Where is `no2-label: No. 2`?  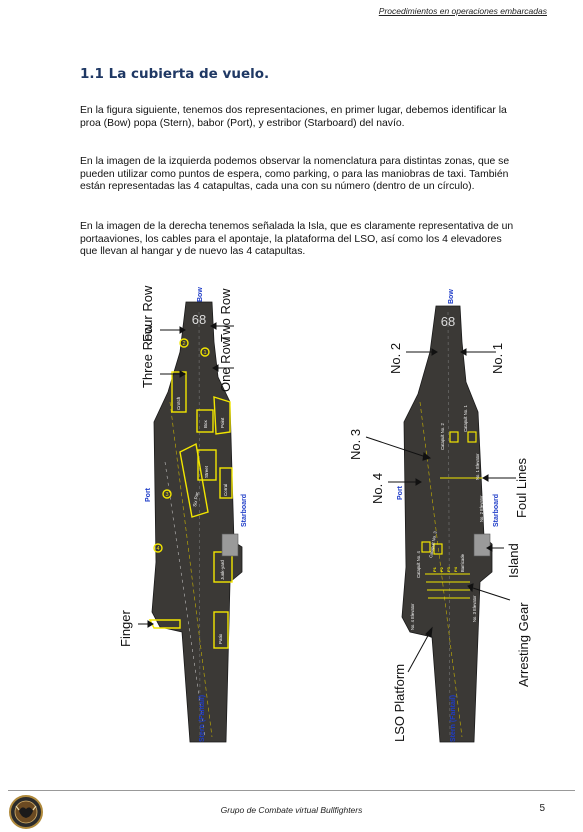
no2-label: No. 2 is located at coordinates (395, 358).